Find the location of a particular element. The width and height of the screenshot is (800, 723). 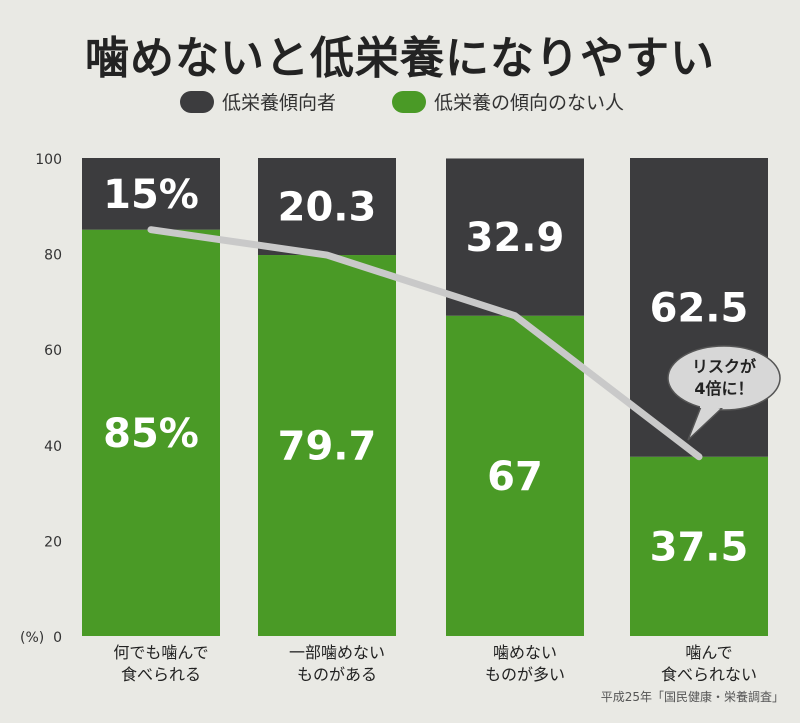

legend-item-undernourished: 低栄養傾向者 is located at coordinates (258, 101).